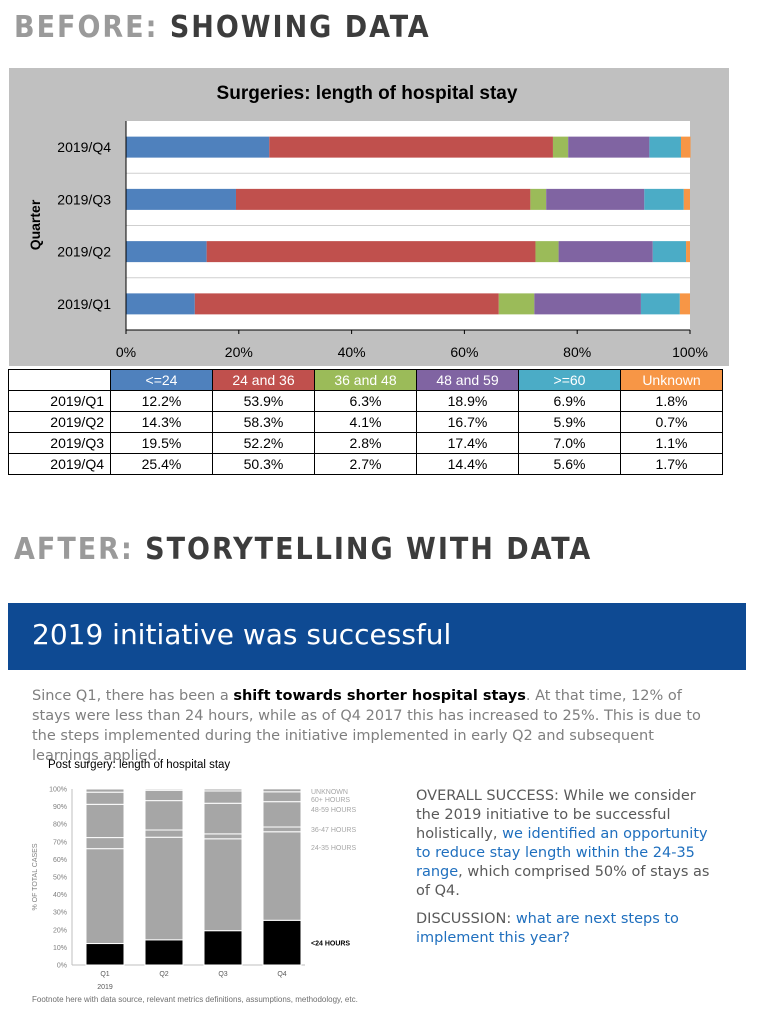  What do you see at coordinates (365, 401) in the screenshot?
I see `table-row: 2019/Q1 12.2% 53.9% 6.3% 18.9% 6.9% 1.8%` at bounding box center [365, 401].